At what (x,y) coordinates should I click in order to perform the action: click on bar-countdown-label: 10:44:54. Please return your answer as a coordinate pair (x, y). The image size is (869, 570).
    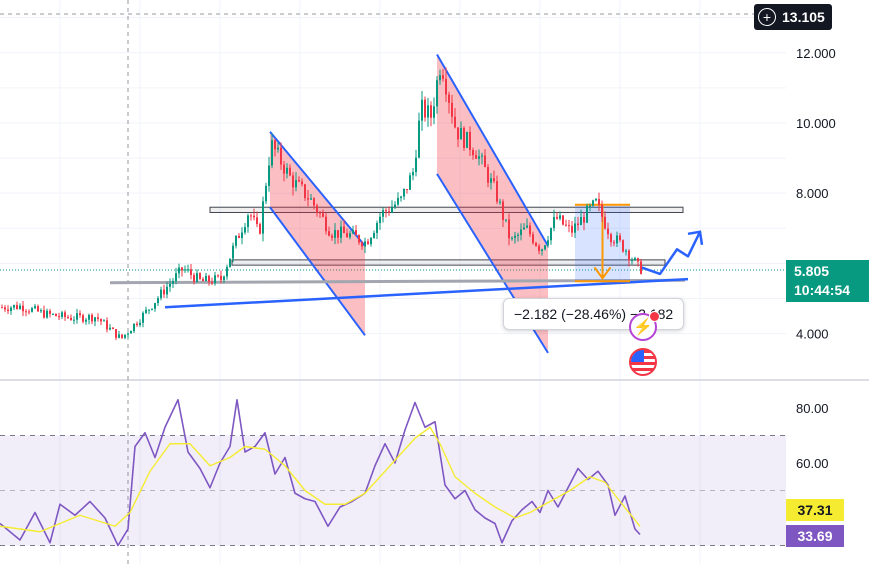
    Looking at the image, I should click on (822, 290).